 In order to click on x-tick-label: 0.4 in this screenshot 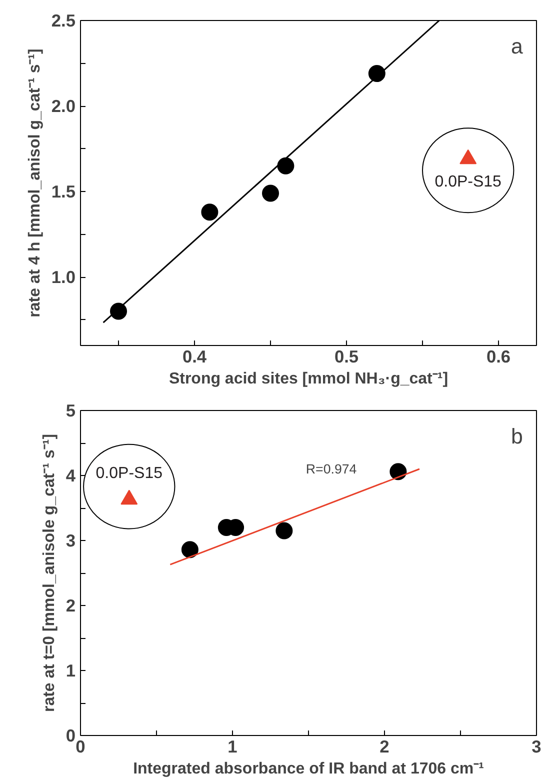, I will do `click(194, 356)`.